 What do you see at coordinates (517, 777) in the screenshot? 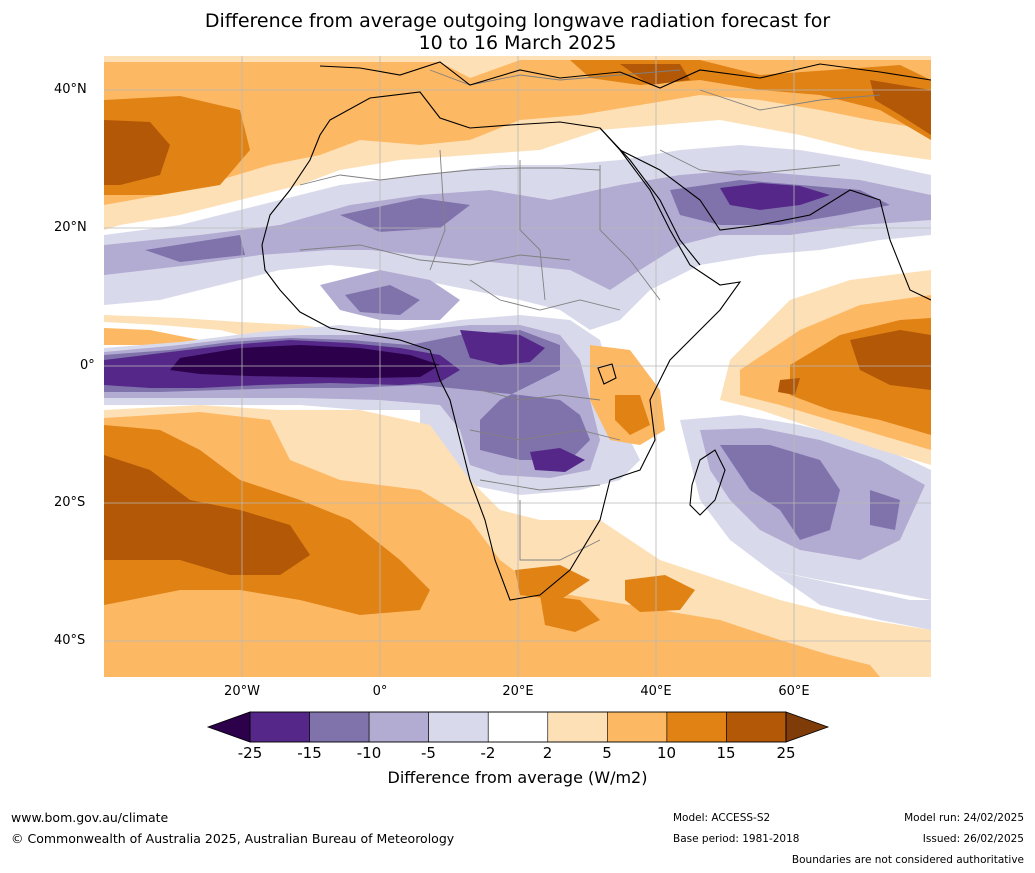
I see `colorbar-title: Difference from average (W/m2)` at bounding box center [517, 777].